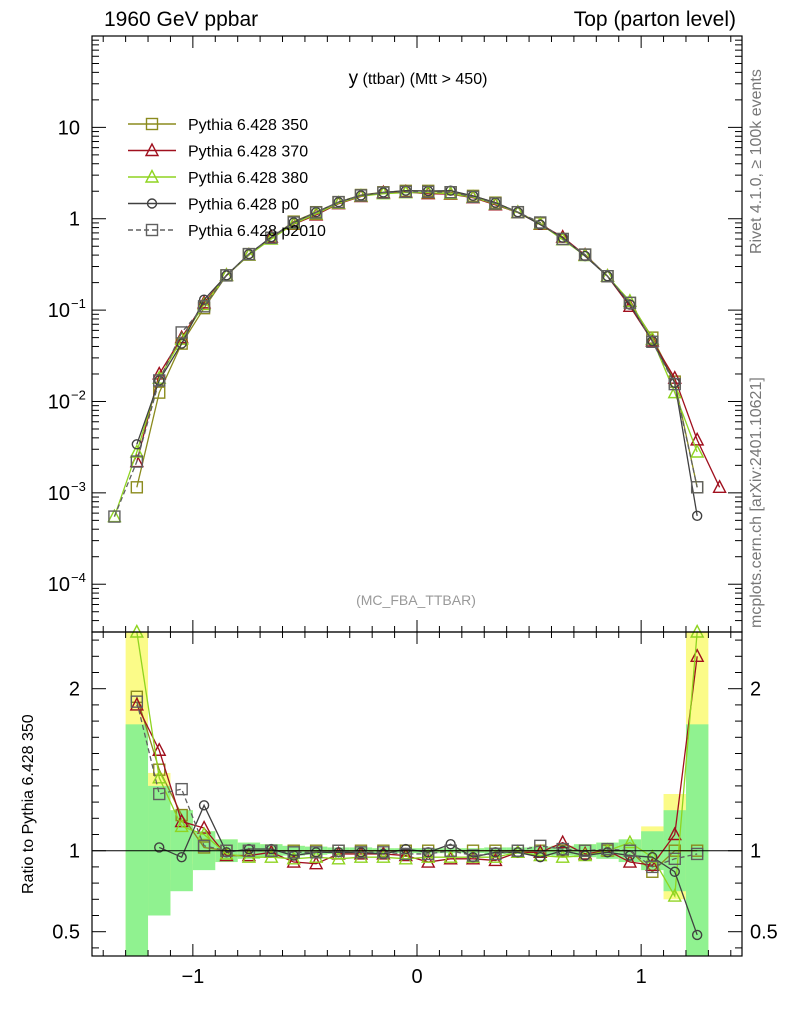  Describe the element at coordinates (78, 394) in the screenshot. I see `main-y-tick-exponent: −2` at that location.